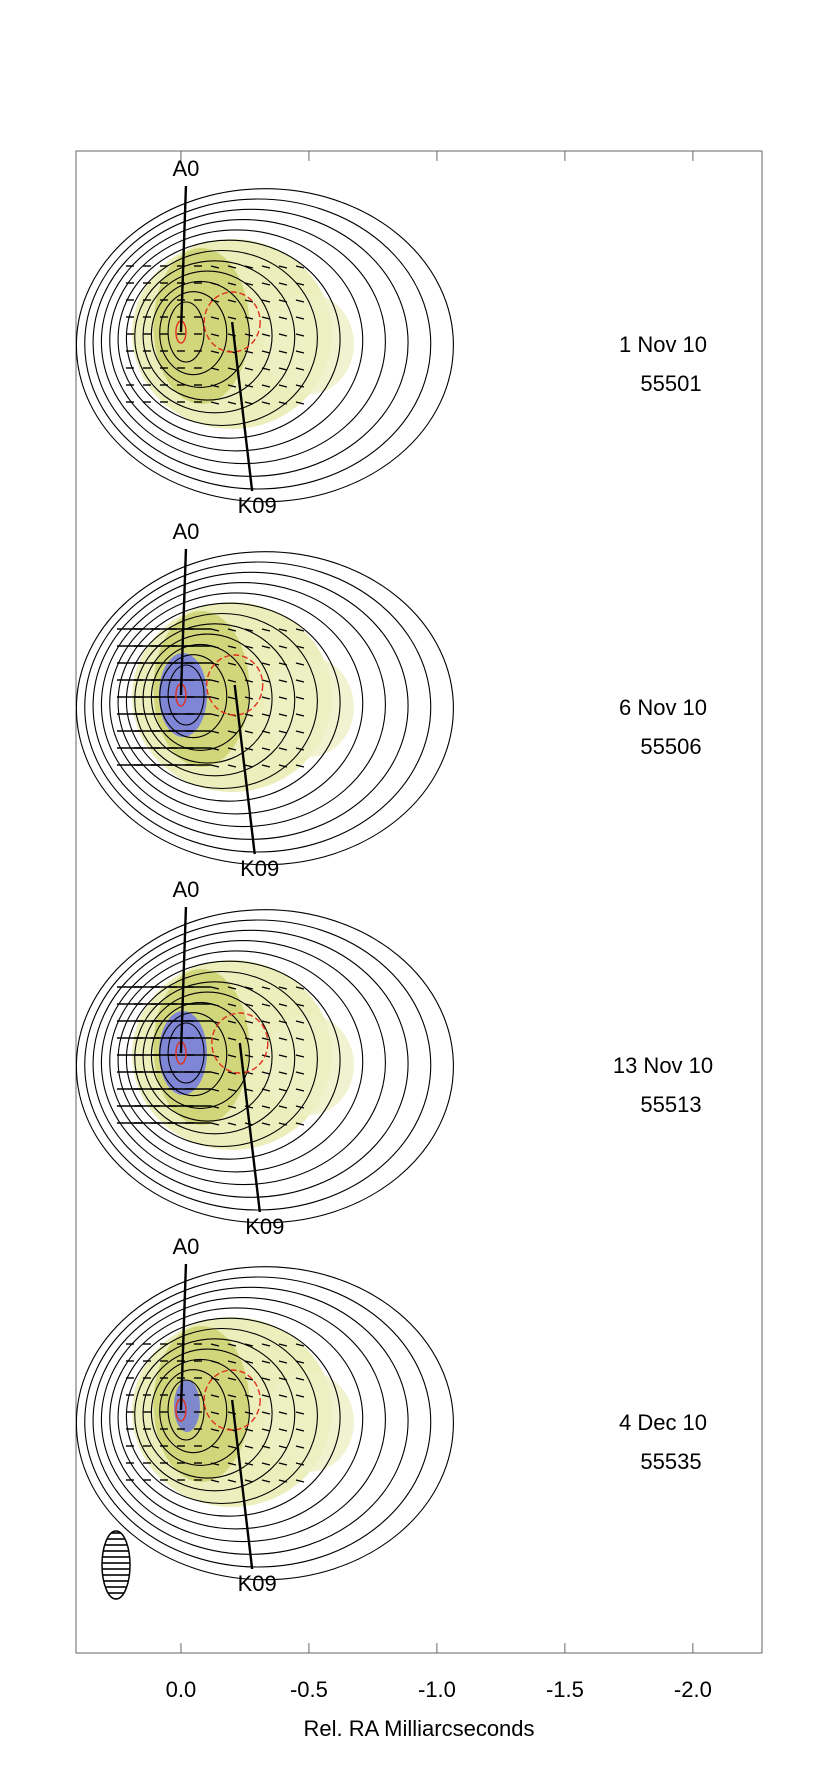 Image resolution: width=830 pixels, height=1789 pixels. Describe the element at coordinates (663, 344) in the screenshot. I see `epoch-date: 1 Nov 10` at that location.